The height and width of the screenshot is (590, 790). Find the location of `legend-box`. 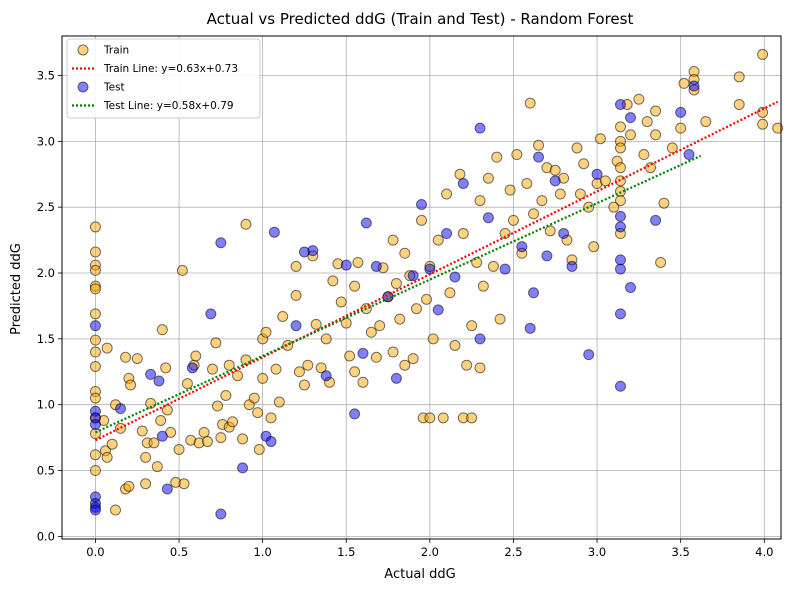

legend-box is located at coordinates (163, 78).